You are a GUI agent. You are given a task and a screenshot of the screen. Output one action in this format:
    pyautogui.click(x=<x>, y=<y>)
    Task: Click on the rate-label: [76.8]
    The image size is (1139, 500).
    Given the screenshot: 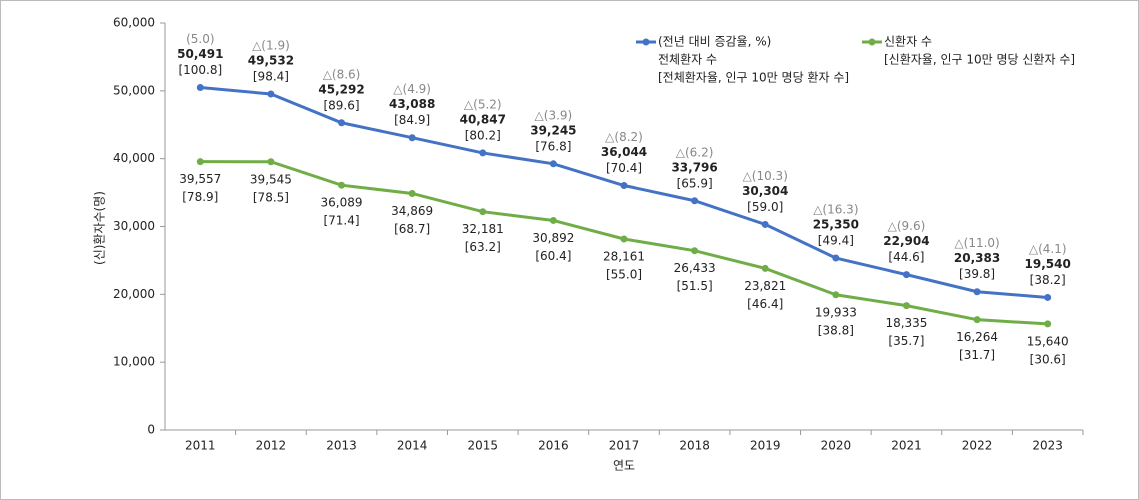 What is the action you would take?
    pyautogui.click(x=553, y=146)
    